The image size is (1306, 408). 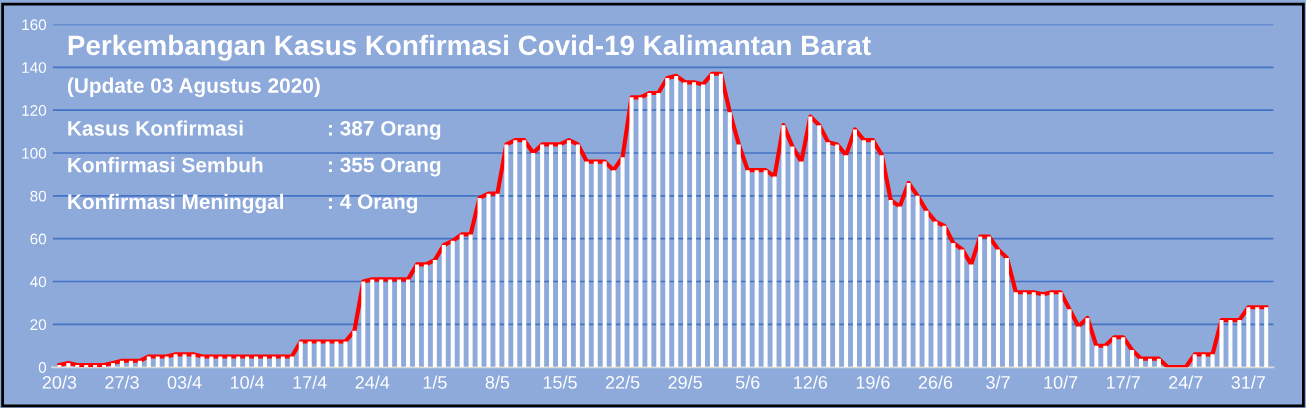 What do you see at coordinates (193, 87) in the screenshot?
I see `text: (Update 03 Agustus 2020)` at bounding box center [193, 87].